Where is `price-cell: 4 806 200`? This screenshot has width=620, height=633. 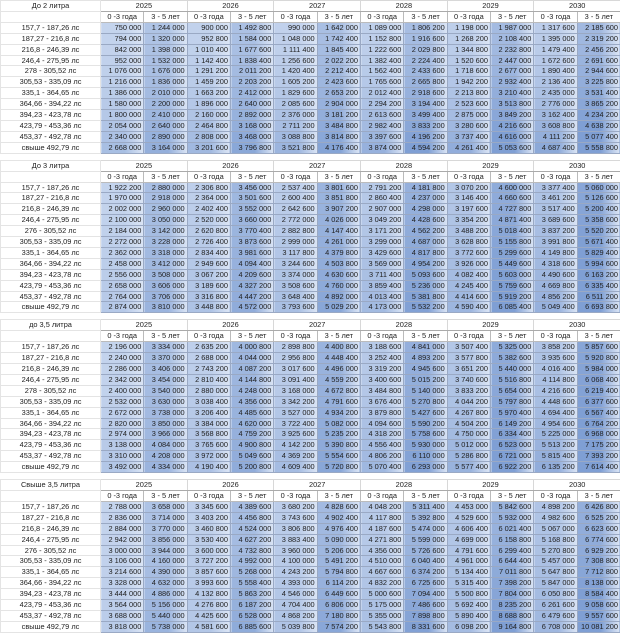 price-cell: 4 806 200 is located at coordinates (382, 456).